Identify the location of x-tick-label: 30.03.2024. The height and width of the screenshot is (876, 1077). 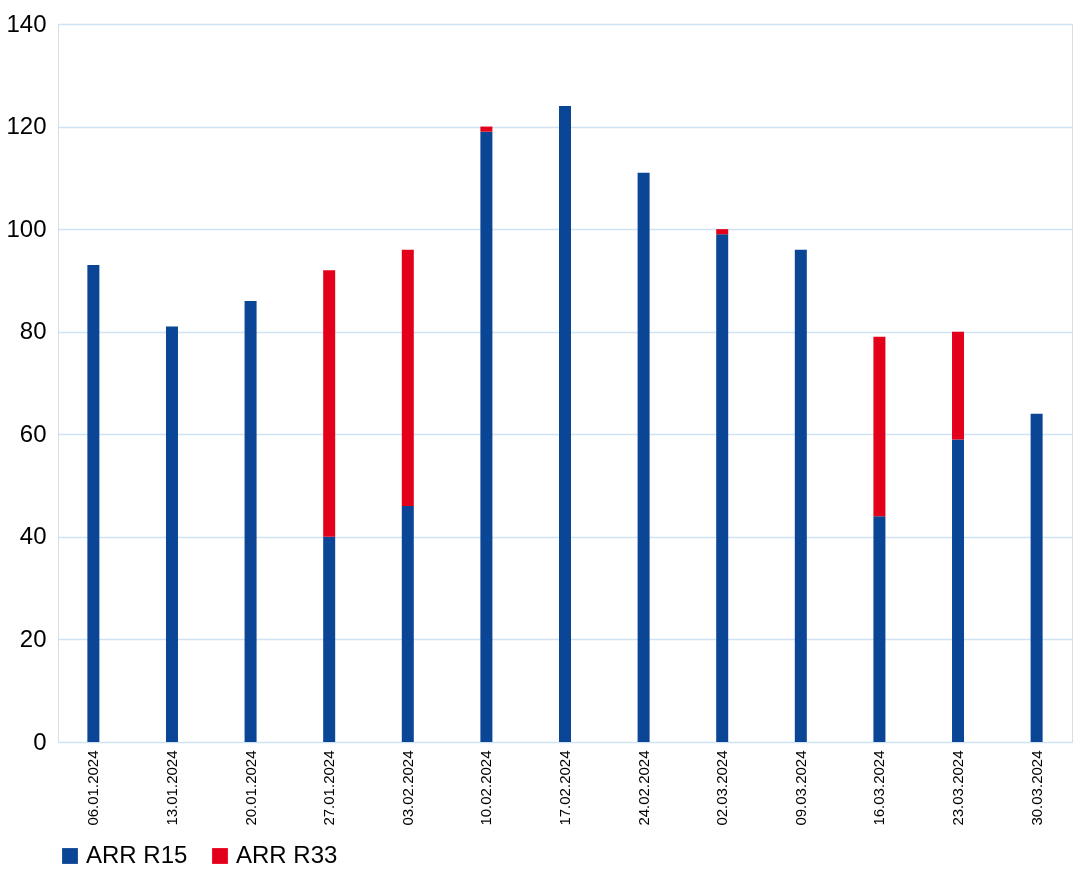
(1036, 788).